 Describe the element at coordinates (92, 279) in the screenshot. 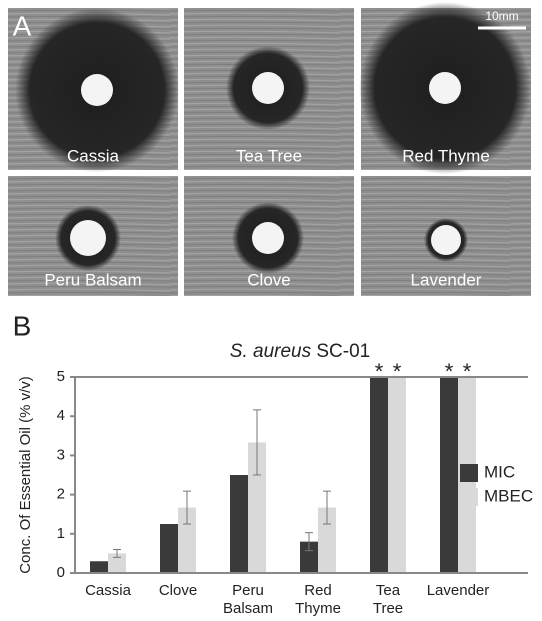

I see `photo-label: Peru Balsam` at that location.